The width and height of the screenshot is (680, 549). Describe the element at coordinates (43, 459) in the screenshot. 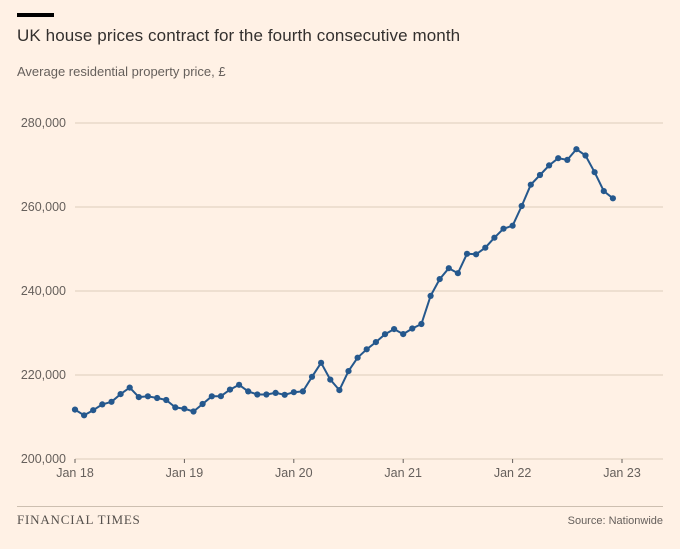

I see `y-tick-label: 200,000` at that location.